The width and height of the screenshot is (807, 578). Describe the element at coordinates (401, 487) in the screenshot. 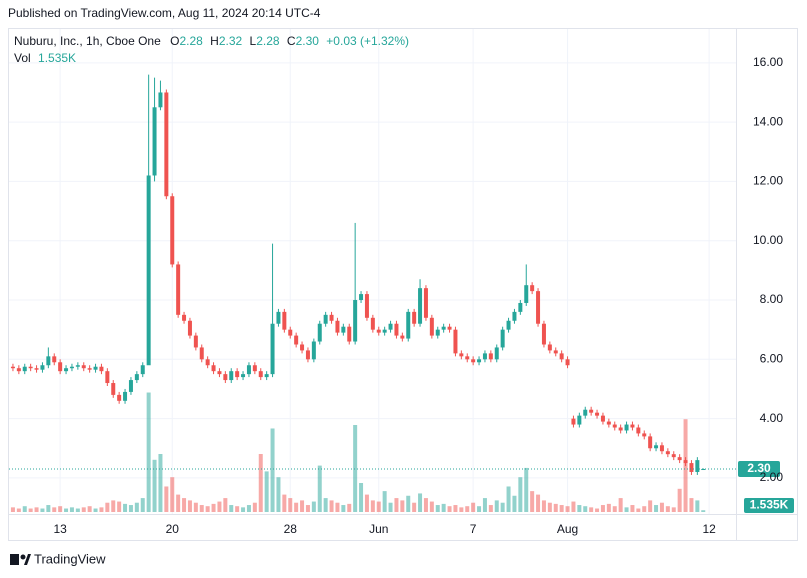

I see `overlay: 2.30 1.535K` at that location.